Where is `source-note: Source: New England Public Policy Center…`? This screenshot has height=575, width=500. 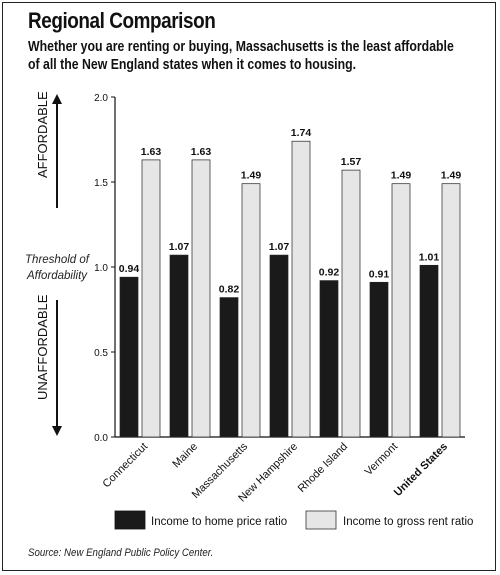 source-note: Source: New England Public Policy Center… is located at coordinates (121, 553).